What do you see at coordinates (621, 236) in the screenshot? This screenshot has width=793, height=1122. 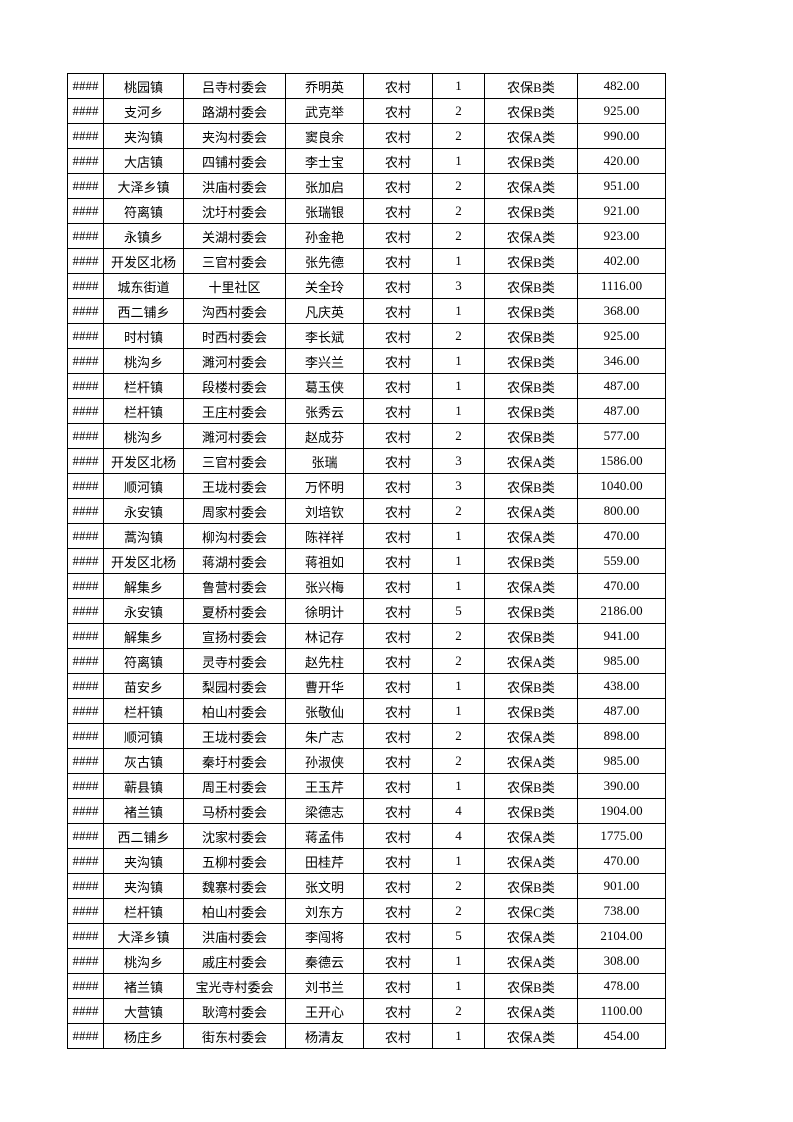 I see `table-cell: 923.00` at bounding box center [621, 236].